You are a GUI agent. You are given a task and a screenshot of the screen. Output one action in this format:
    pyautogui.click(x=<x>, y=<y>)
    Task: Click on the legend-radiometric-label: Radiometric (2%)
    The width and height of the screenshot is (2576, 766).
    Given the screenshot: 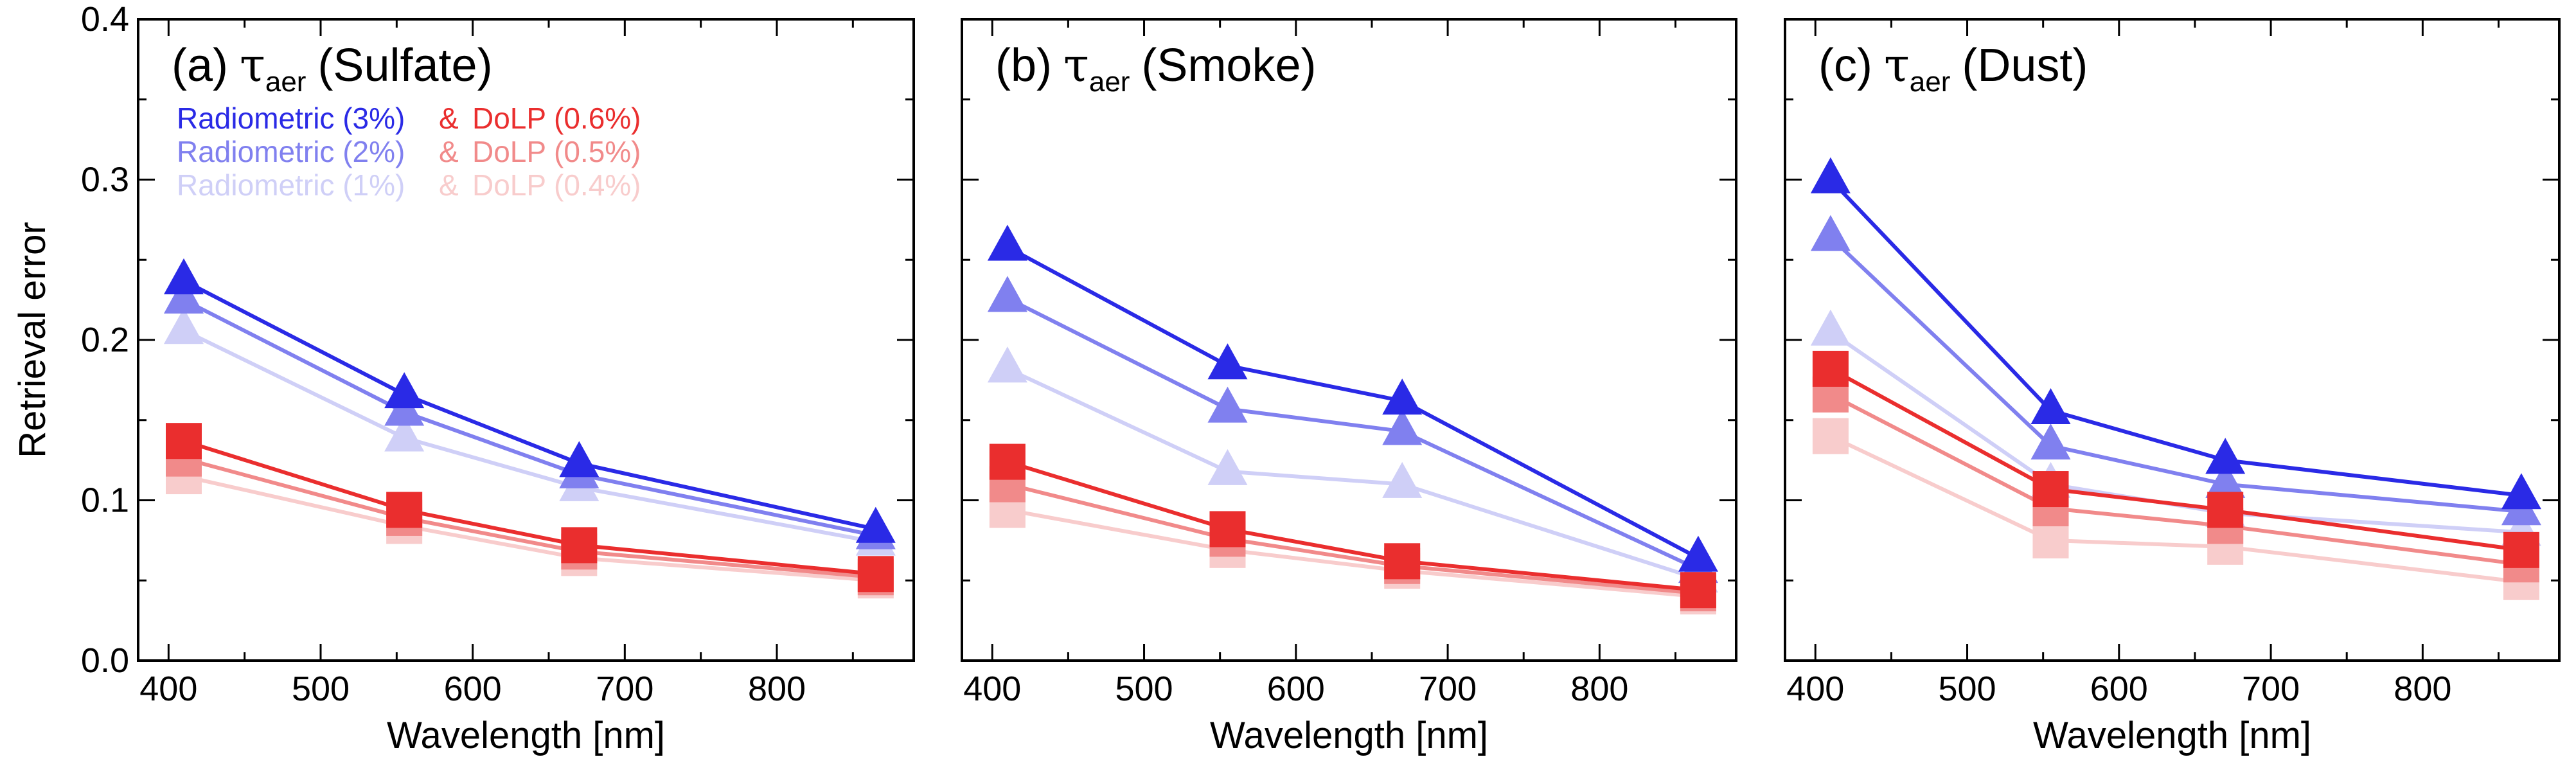 What is the action you would take?
    pyautogui.click(x=291, y=152)
    